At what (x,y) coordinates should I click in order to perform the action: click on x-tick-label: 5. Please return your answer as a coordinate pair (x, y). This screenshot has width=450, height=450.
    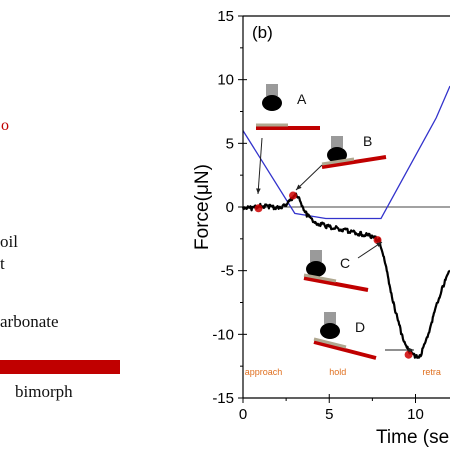
    Looking at the image, I should click on (329, 414).